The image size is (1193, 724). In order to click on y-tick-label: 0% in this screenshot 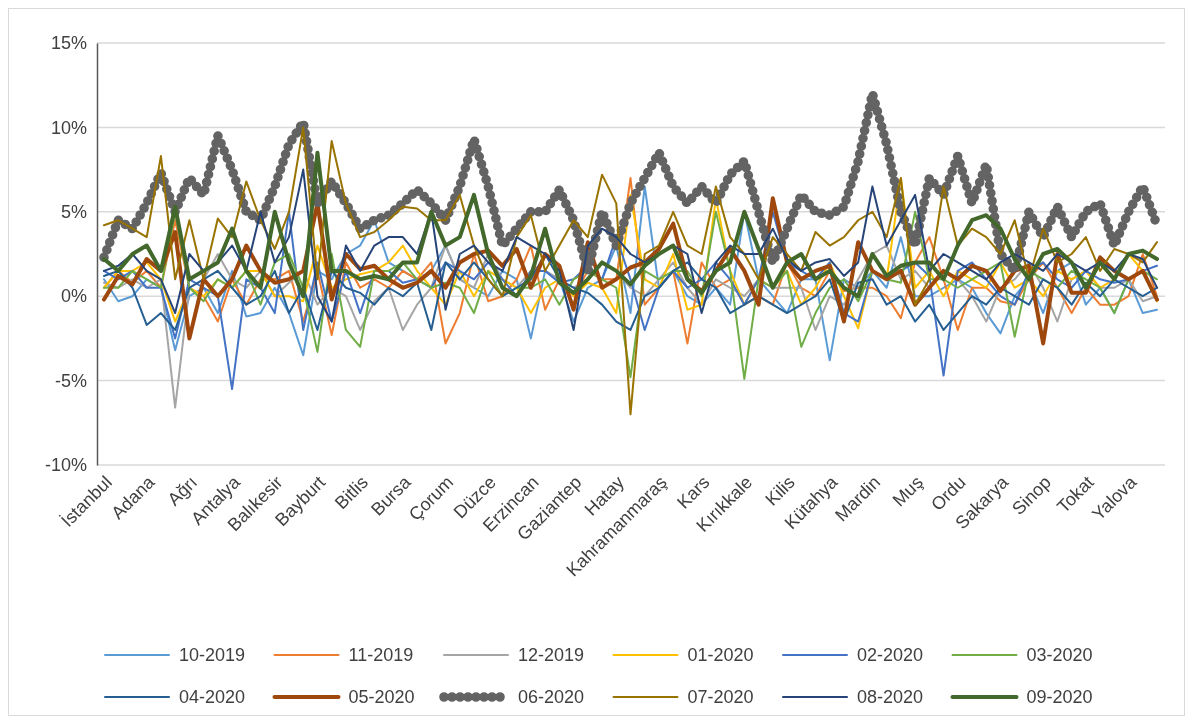, I will do `click(73, 296)`.